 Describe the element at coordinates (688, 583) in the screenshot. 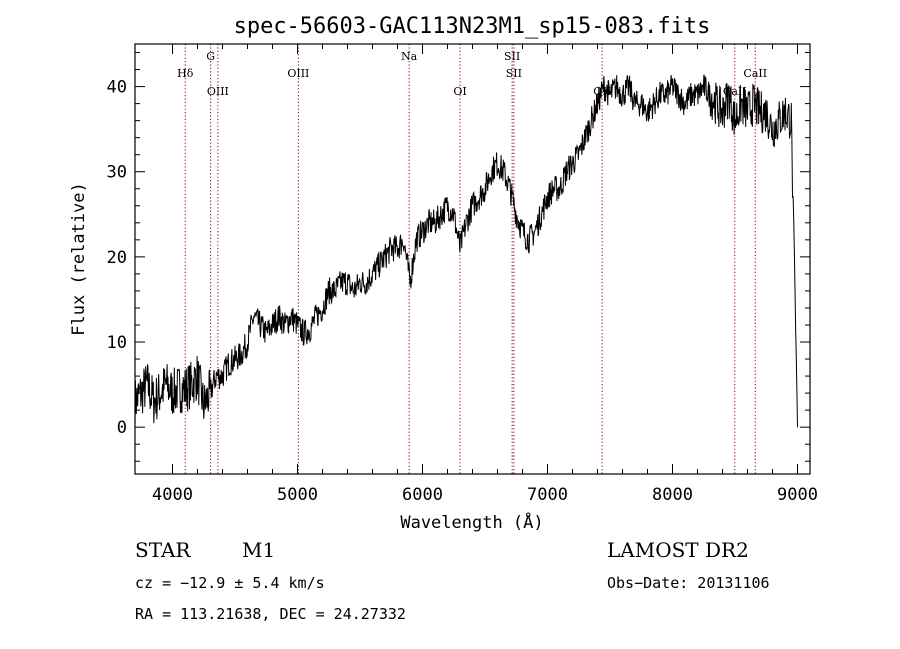

I see `observation-date: Obs−Date: 20131106` at that location.